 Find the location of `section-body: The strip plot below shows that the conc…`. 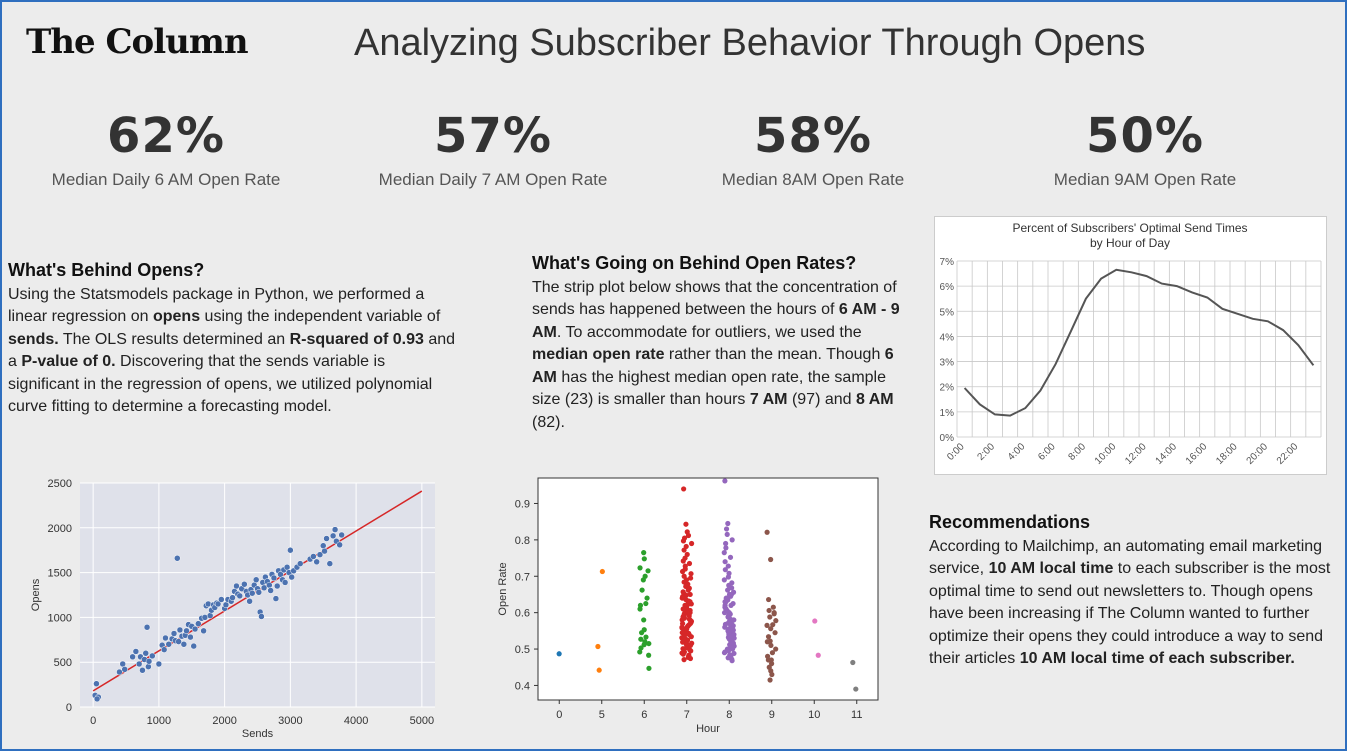

section-body: The strip plot below shows that the conc… is located at coordinates (716, 354).